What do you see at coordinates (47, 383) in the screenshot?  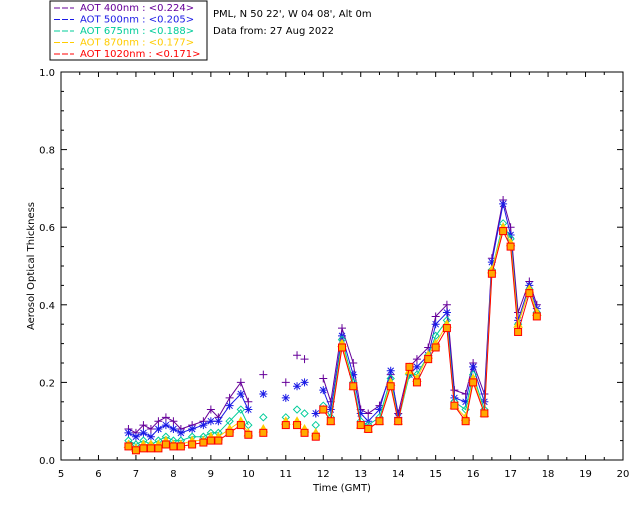 I see `y-tick-label: 0.2` at bounding box center [47, 383].